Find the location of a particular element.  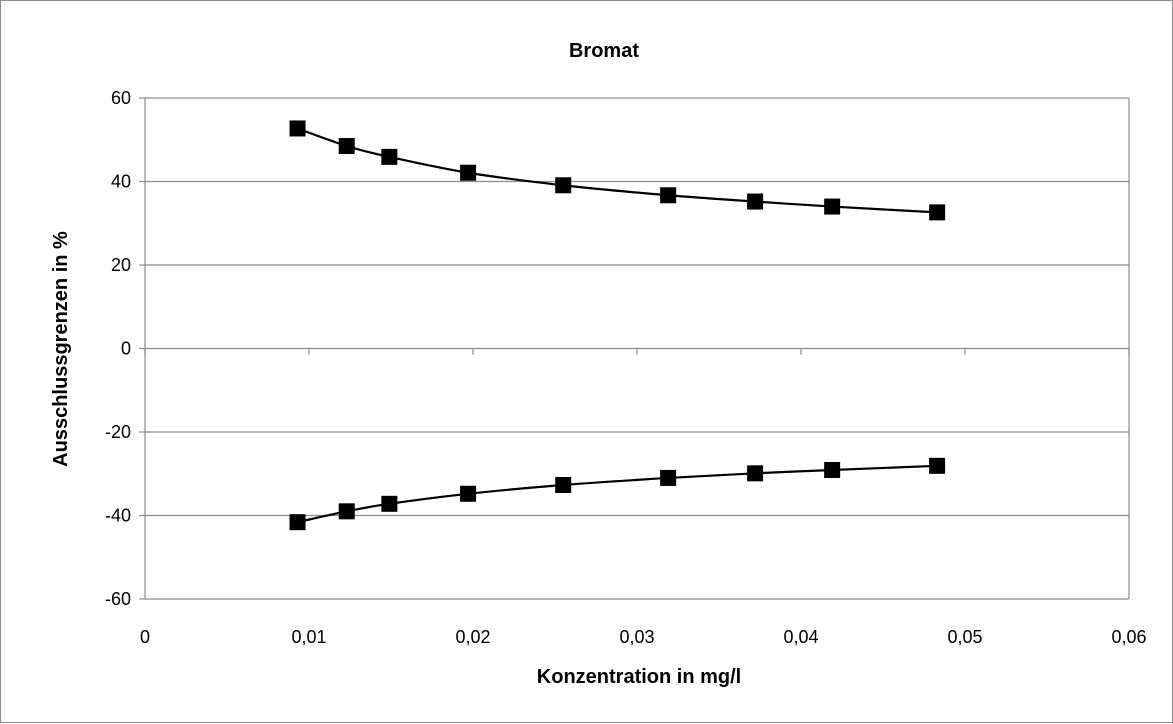

x-tick-label: 0,01 is located at coordinates (308, 637).